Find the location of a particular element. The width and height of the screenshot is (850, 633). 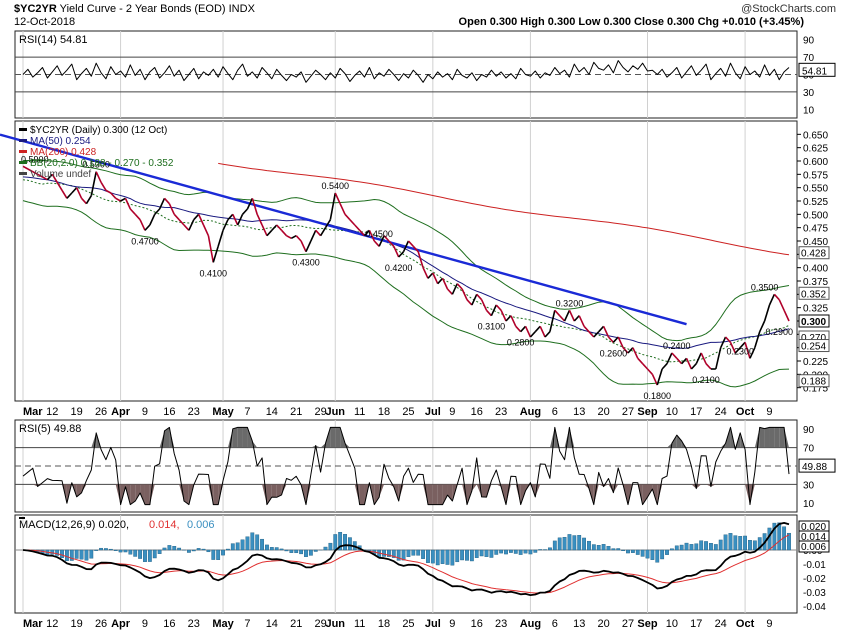

x-tick-label: Apr is located at coordinates (121, 624).